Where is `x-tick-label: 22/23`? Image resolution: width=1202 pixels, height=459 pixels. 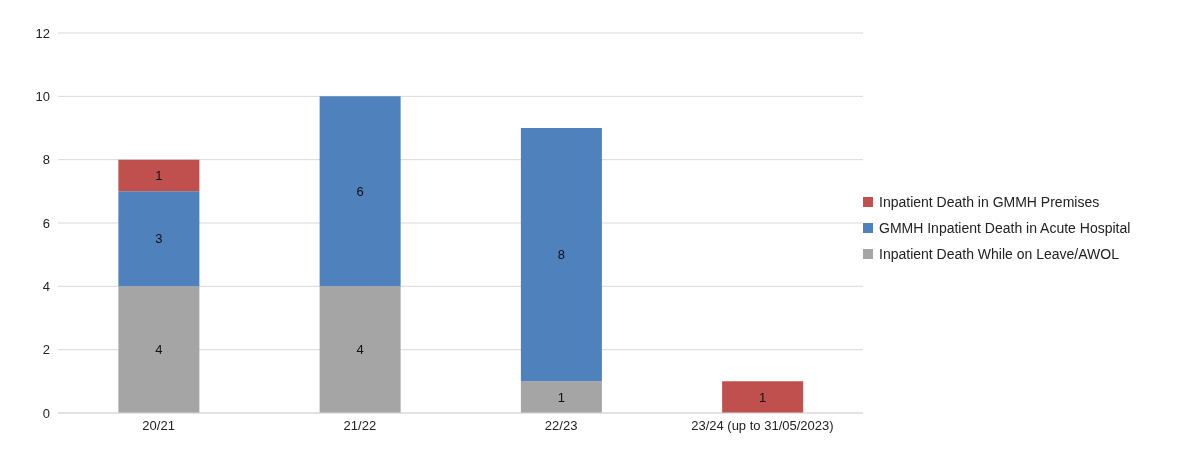
x-tick-label: 22/23 is located at coordinates (561, 426).